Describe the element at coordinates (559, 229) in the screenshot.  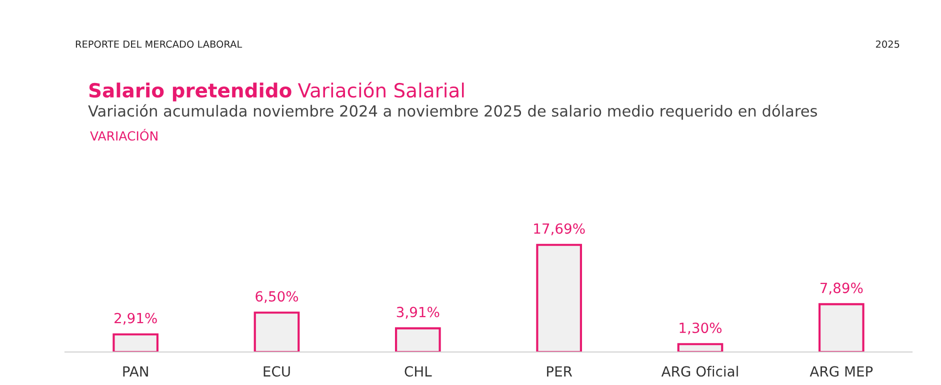
I see `data-label: 17,69%` at that location.